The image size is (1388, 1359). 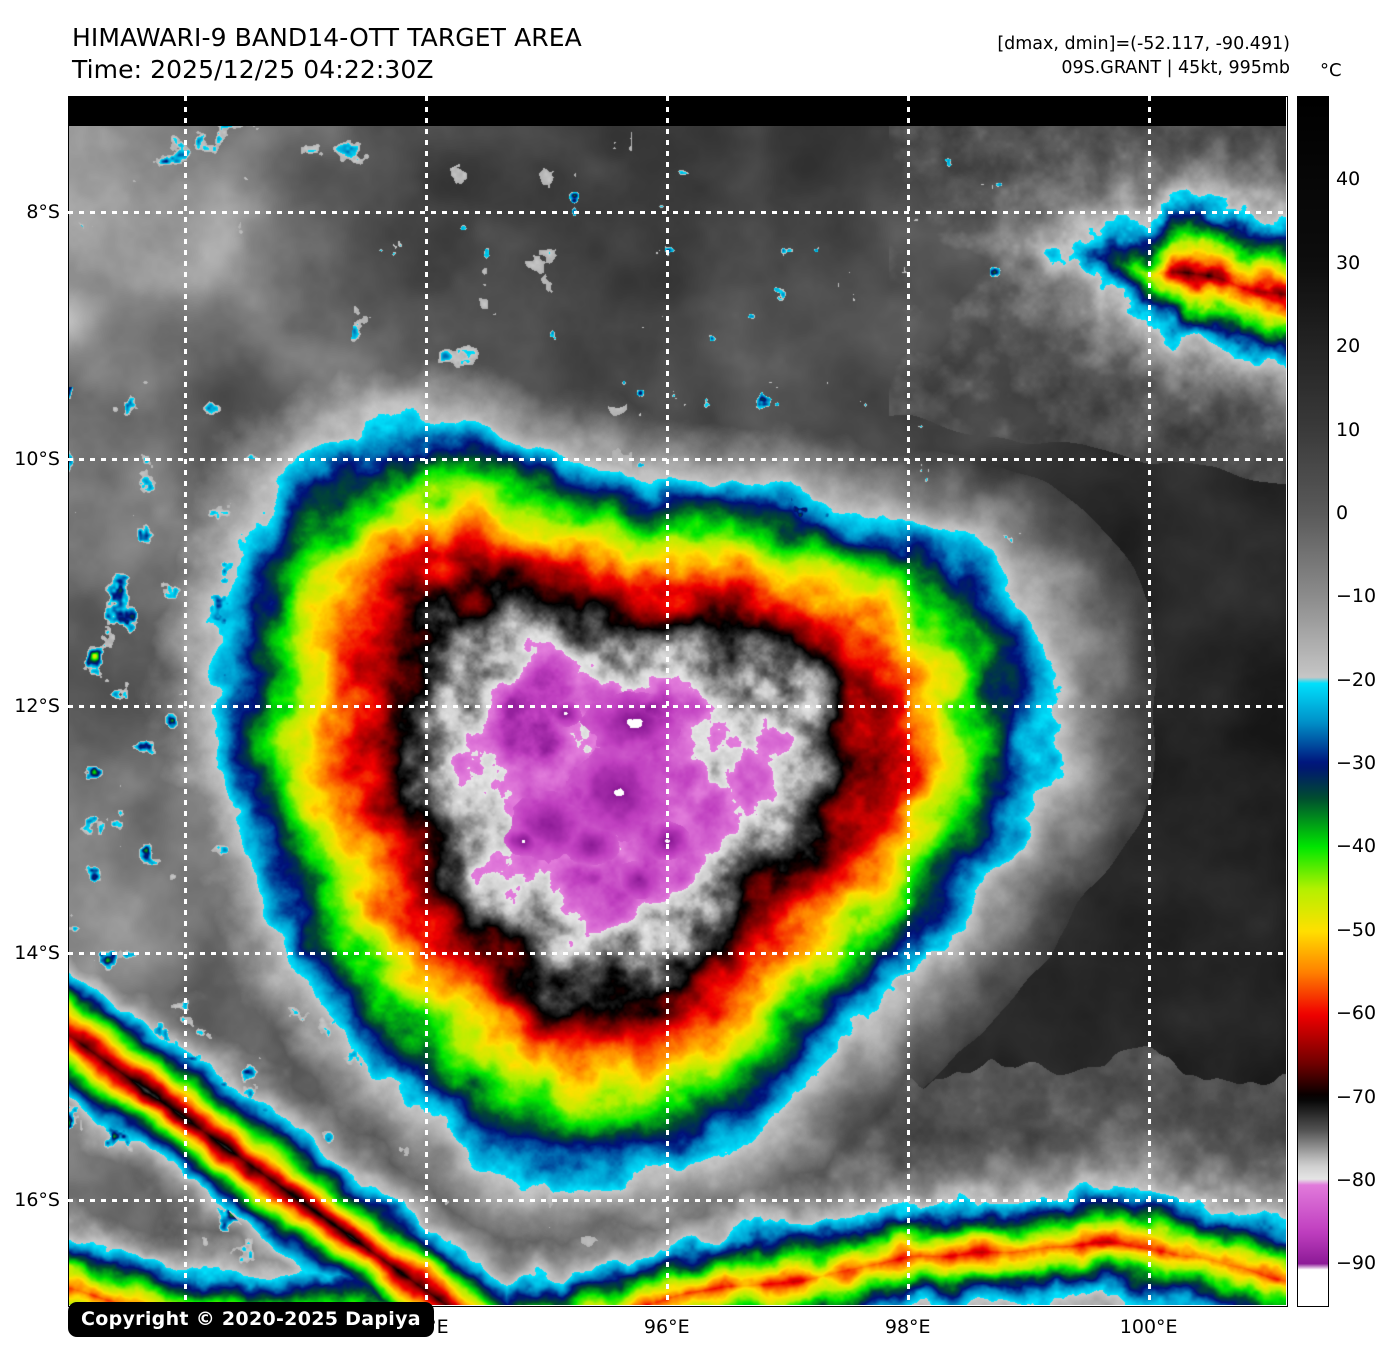 I want to click on x-tick-label: 98°E, so click(x=907, y=1327).